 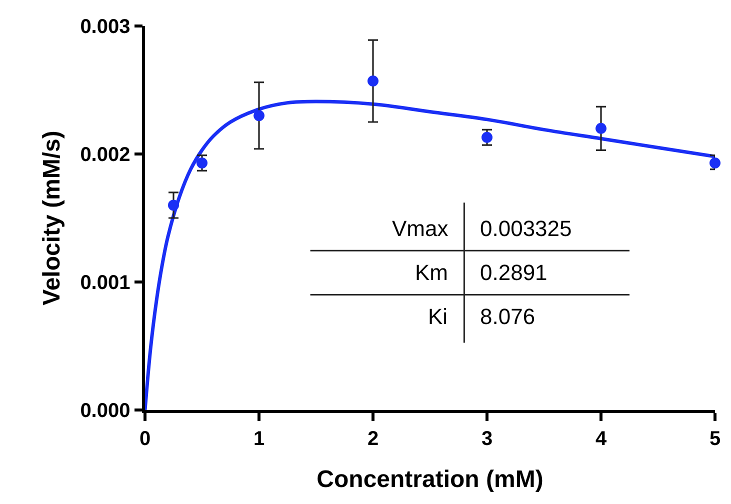 I want to click on y-tick-label: 0.000, so click(x=105, y=411).